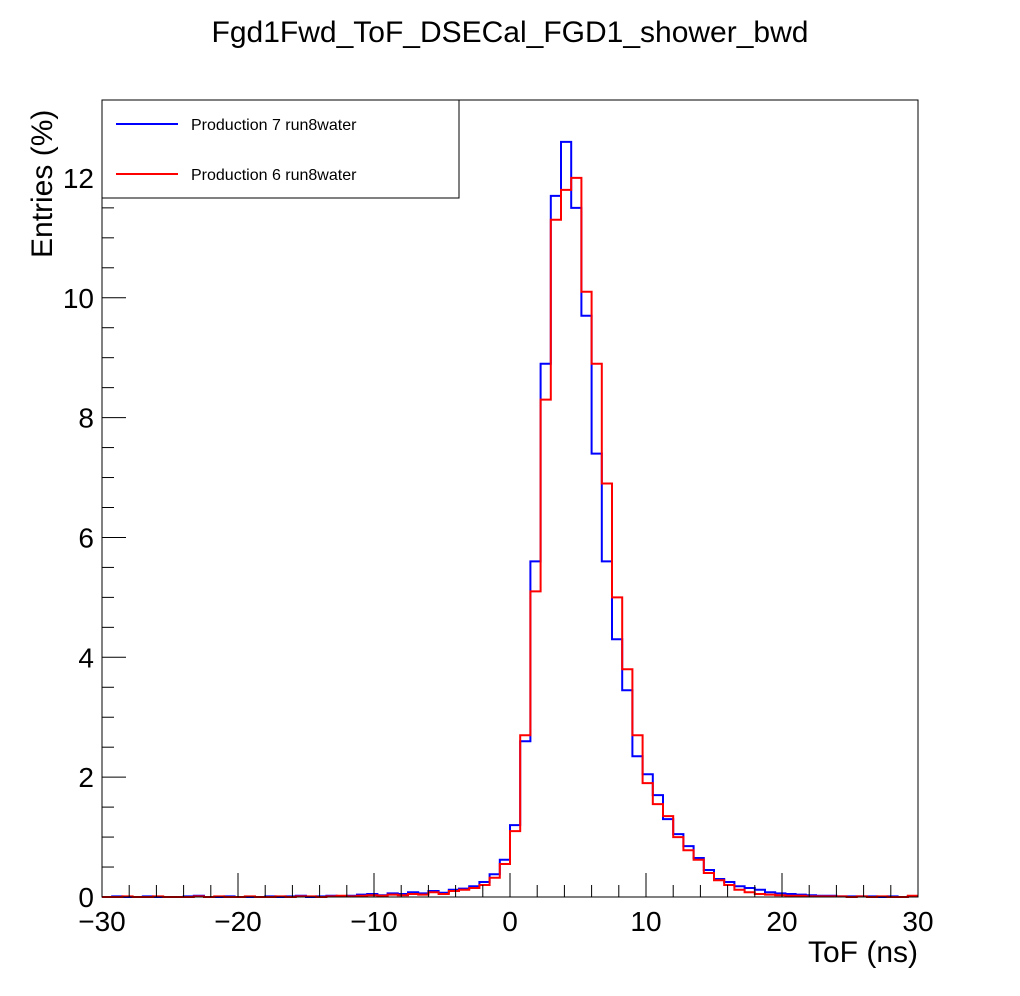  Describe the element at coordinates (510, 32) in the screenshot. I see `chart-title: Fgd1Fwd_ToF_DSECal_FGD1_shower_bwd` at that location.